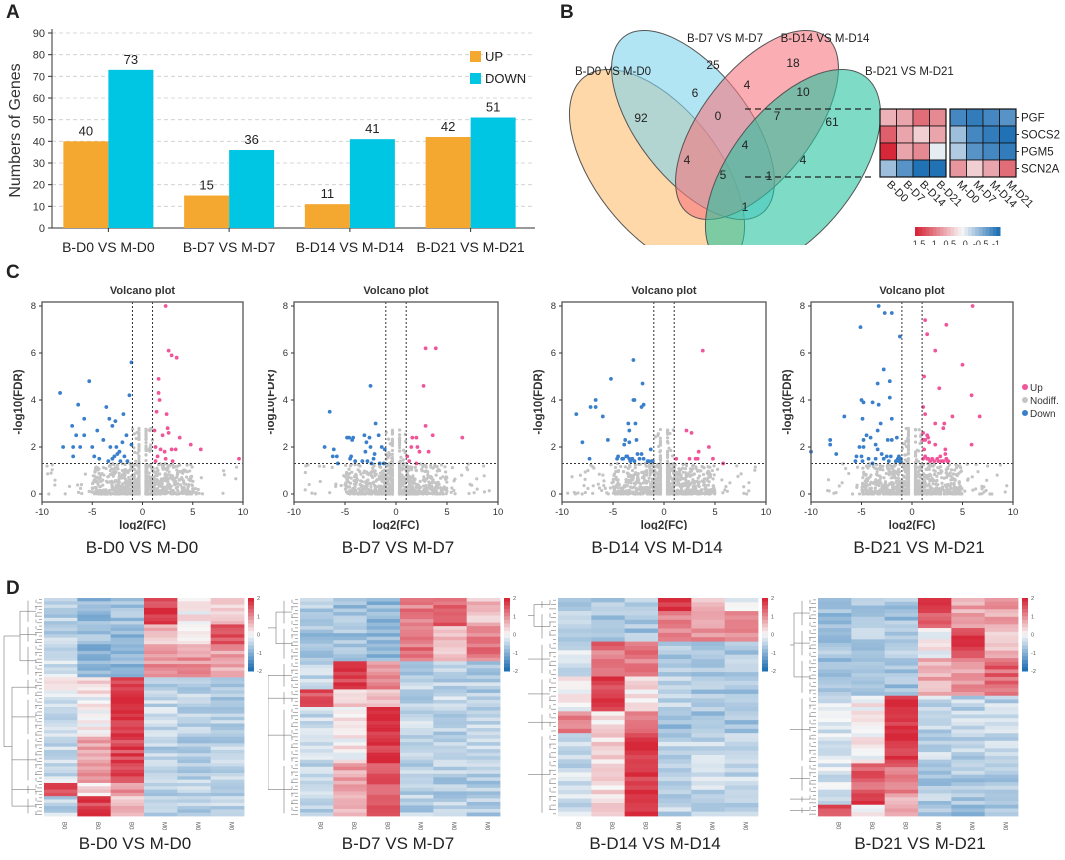  What do you see at coordinates (505, 78) in the screenshot?
I see `legend-label-down: DOWN` at bounding box center [505, 78].